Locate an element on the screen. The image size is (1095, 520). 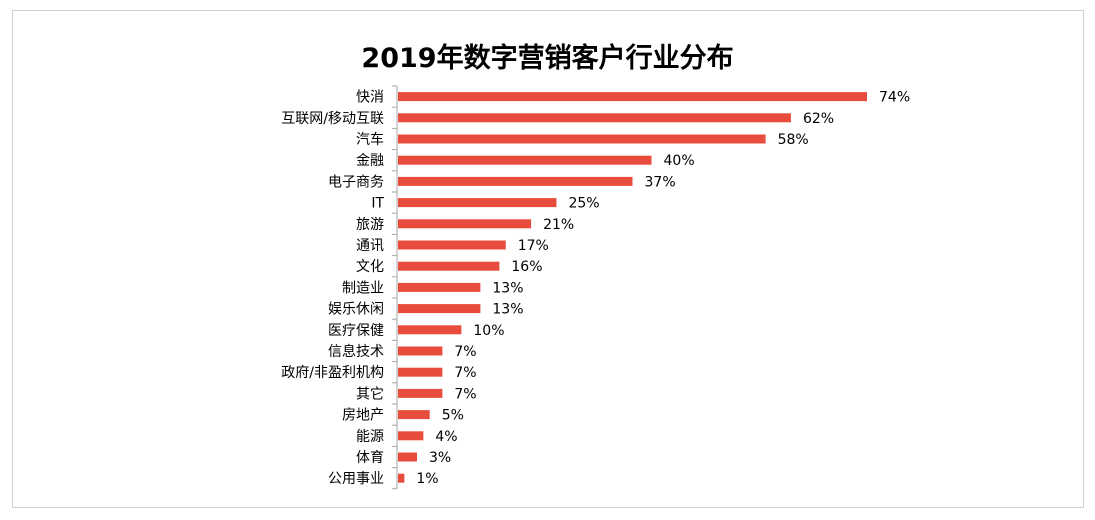
data-label: 62% is located at coordinates (818, 119).